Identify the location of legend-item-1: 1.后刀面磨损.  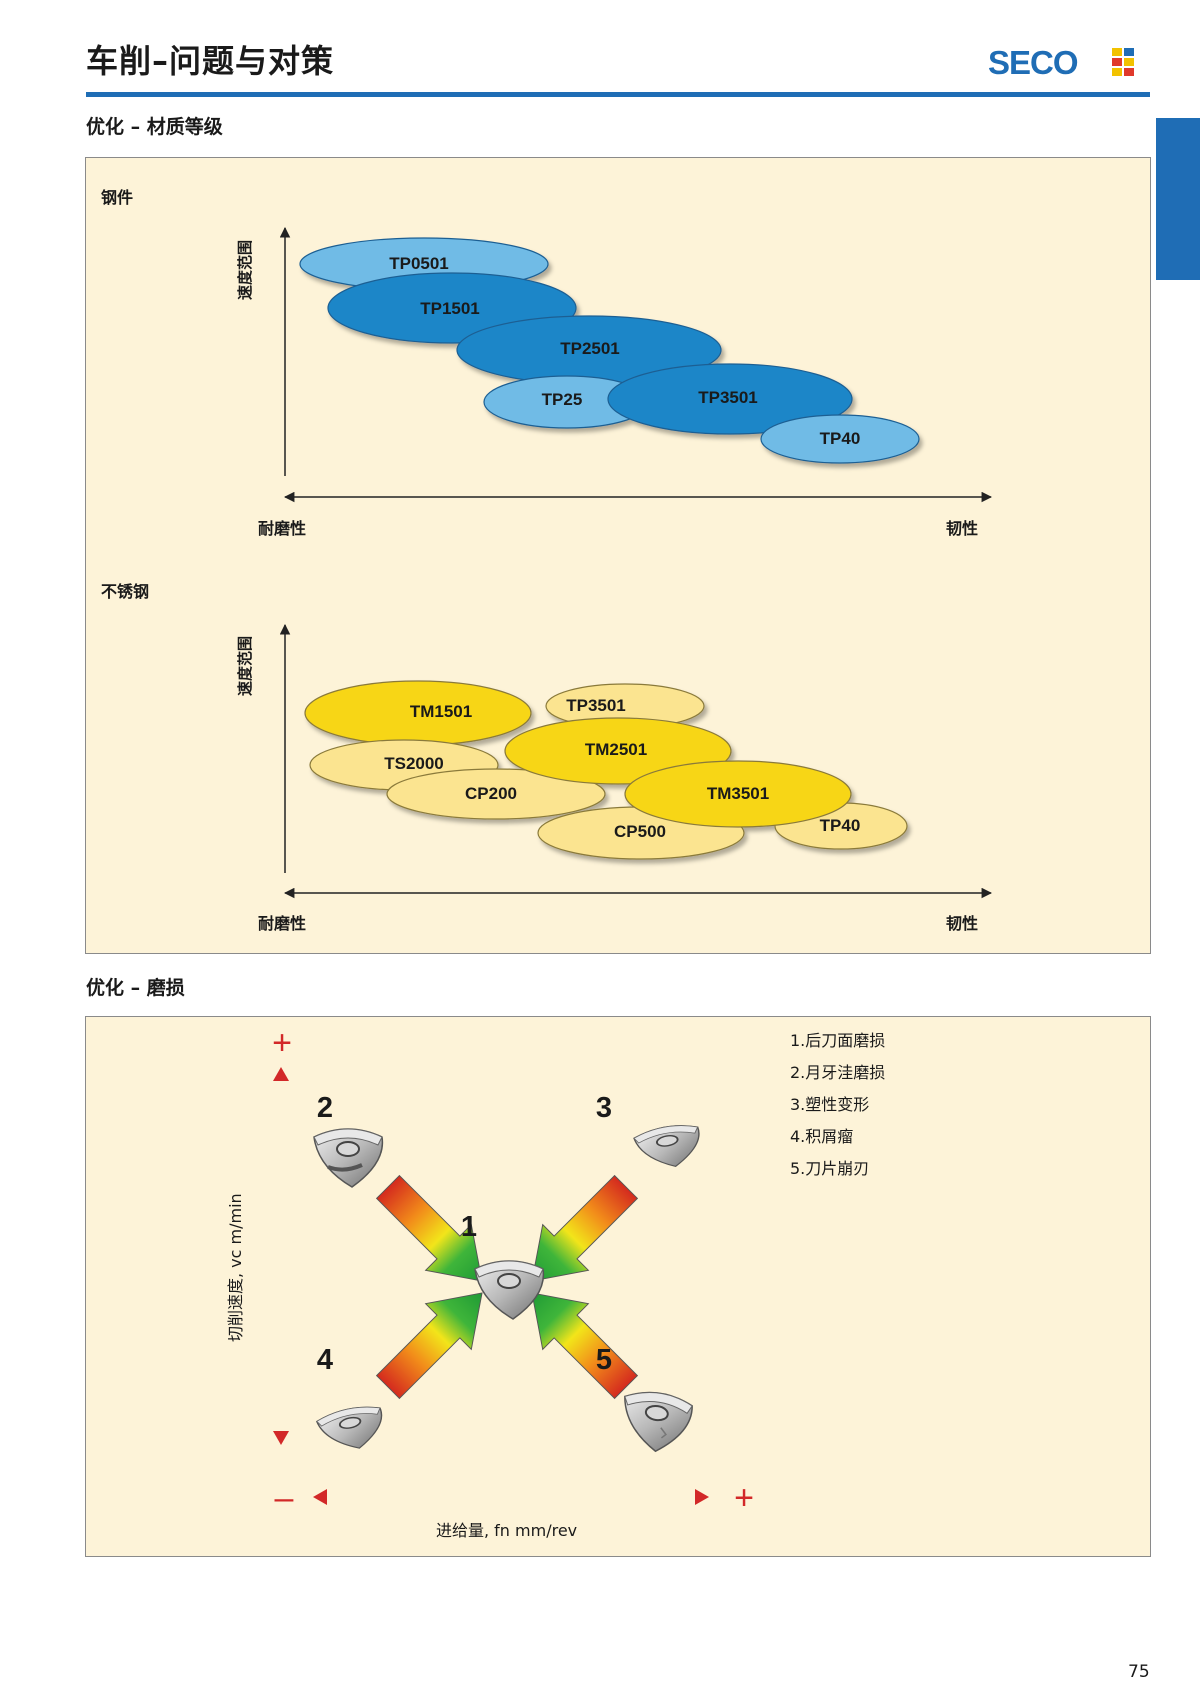
(838, 1040).